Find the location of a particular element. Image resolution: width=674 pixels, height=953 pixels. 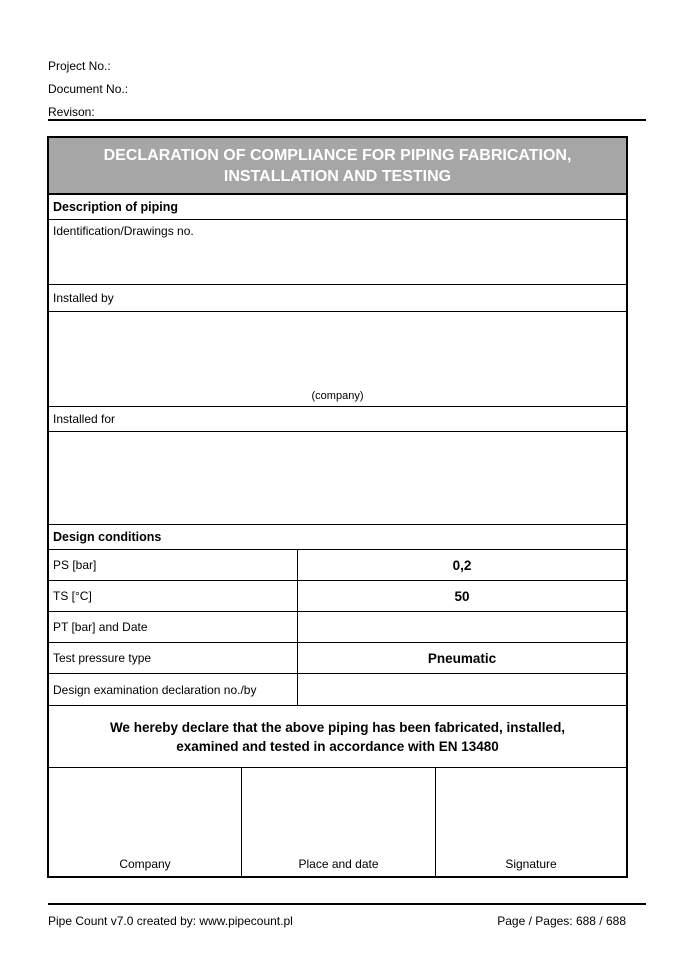

installed-by-company-cell: (company) is located at coordinates (337, 359).